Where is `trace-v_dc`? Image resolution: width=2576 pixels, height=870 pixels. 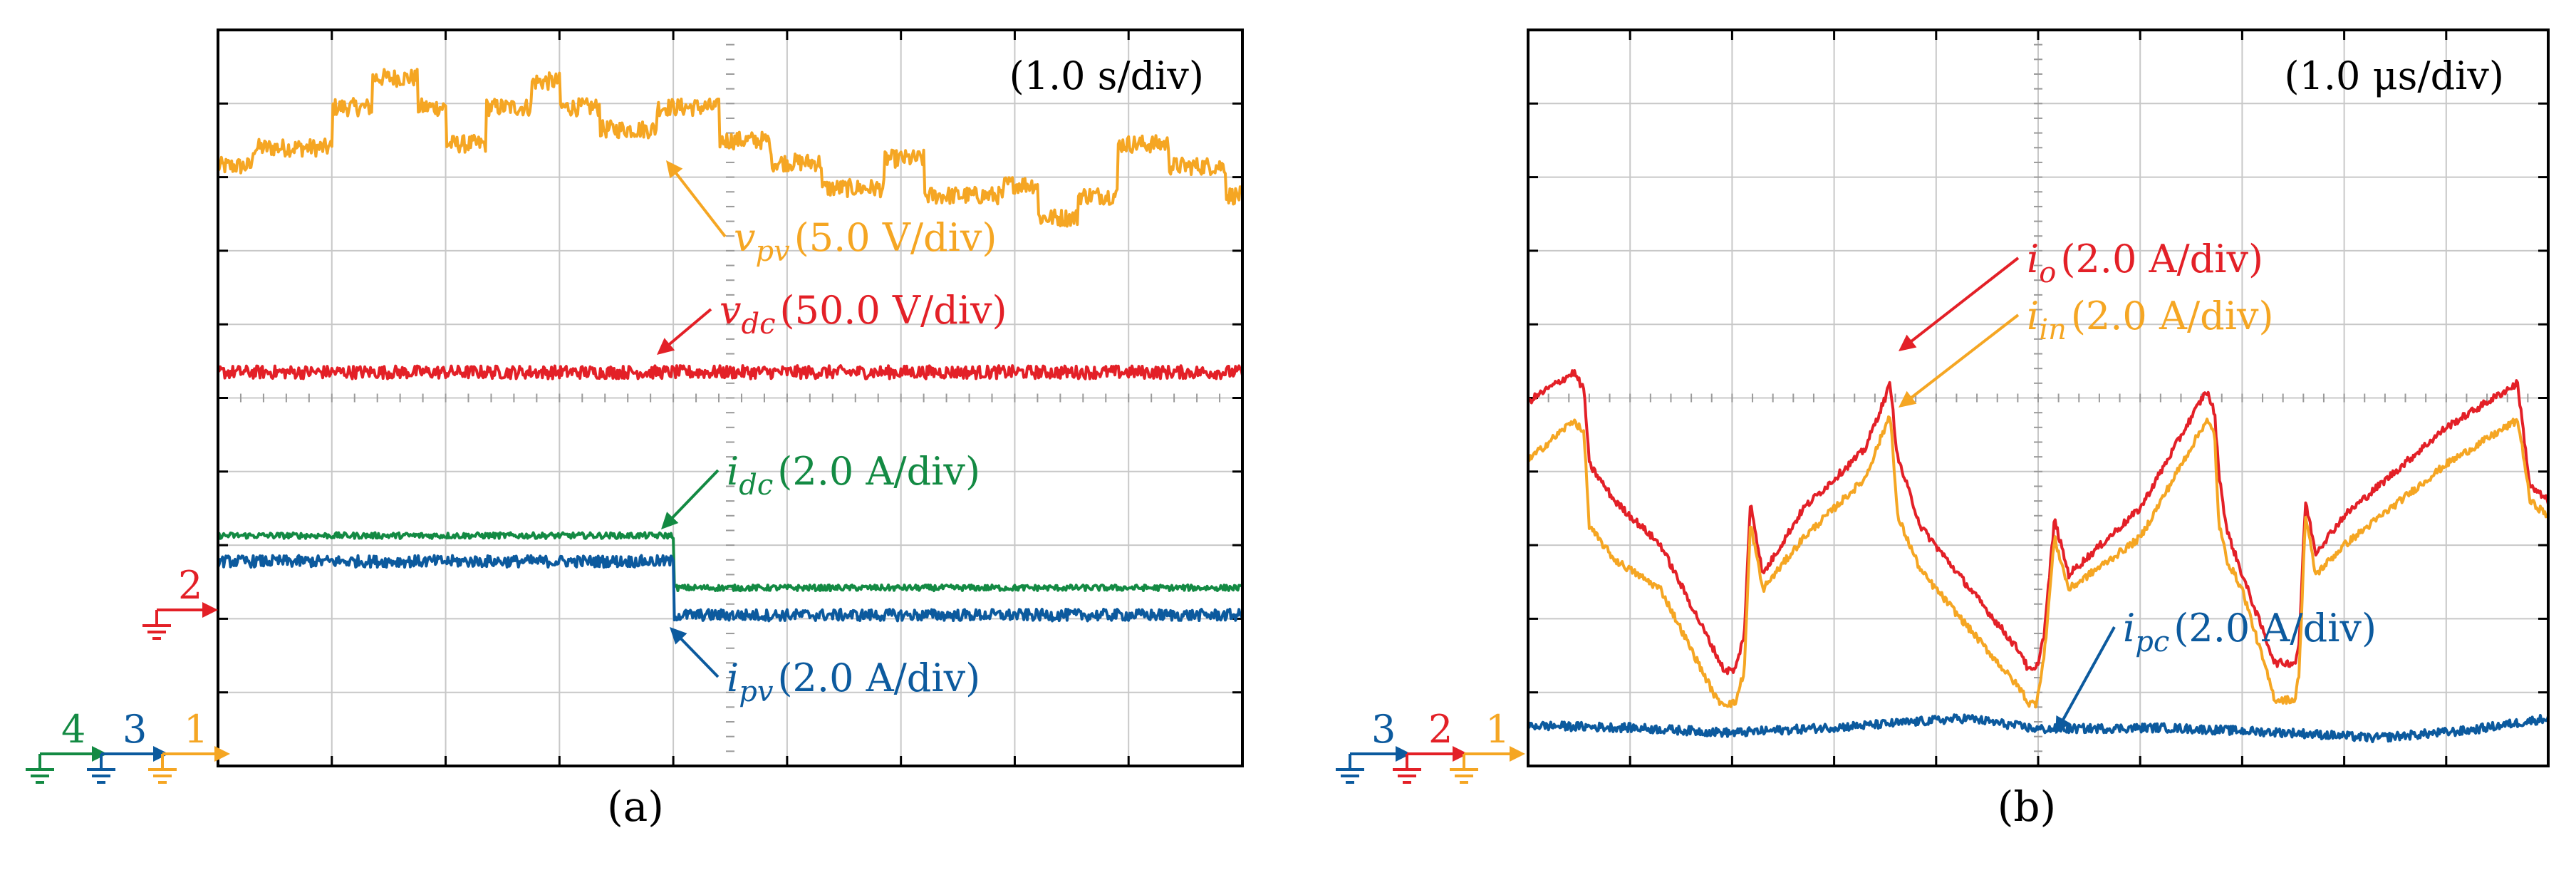
trace-v_dc is located at coordinates (730, 372).